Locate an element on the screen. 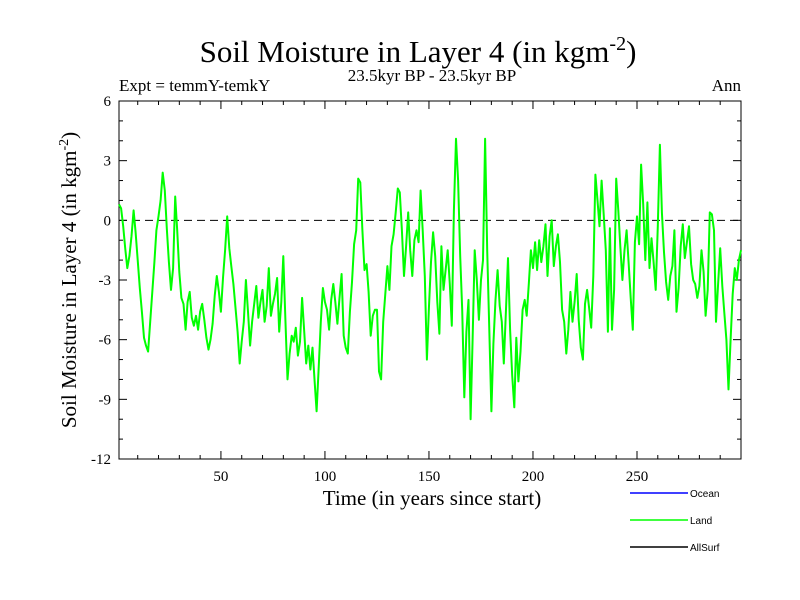 The width and height of the screenshot is (800, 600). y-tick-label: -9 is located at coordinates (105, 400).